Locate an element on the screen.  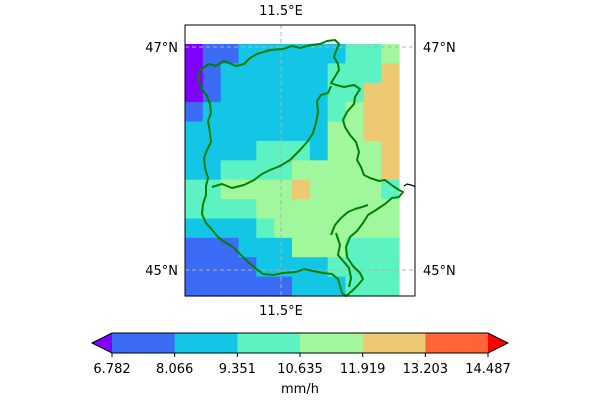
colorbar-under-arrow is located at coordinates (102, 343).